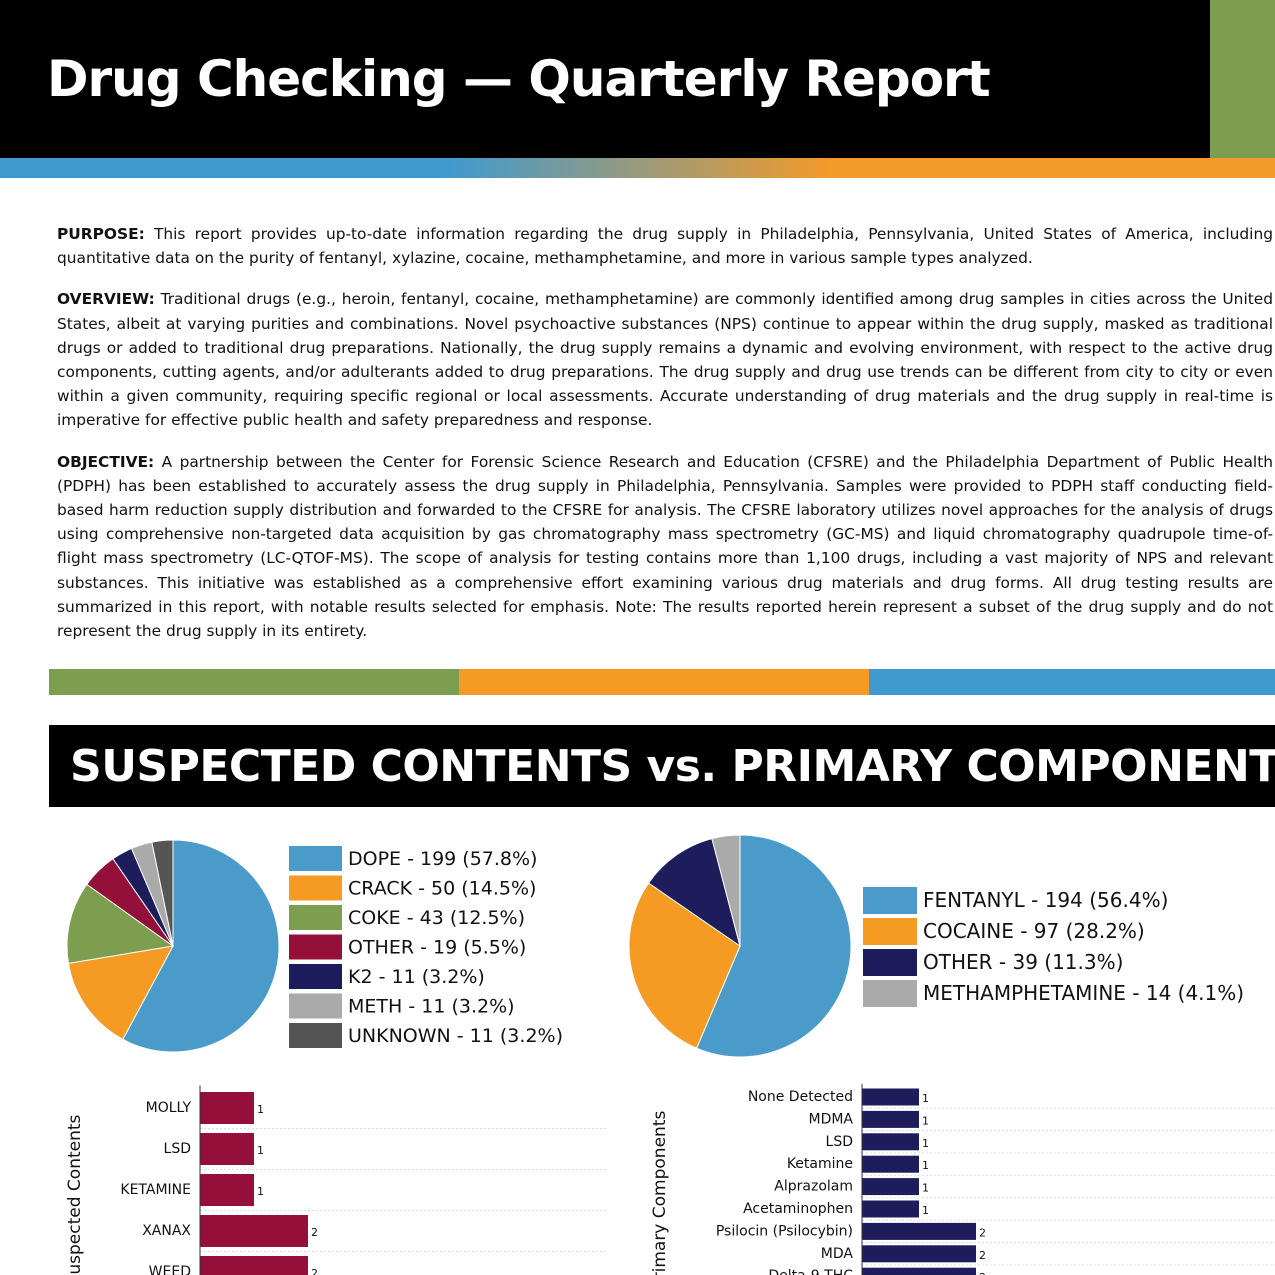 This screenshot has width=1275, height=1275. I want to click on category-label: None Detected, so click(800, 1097).